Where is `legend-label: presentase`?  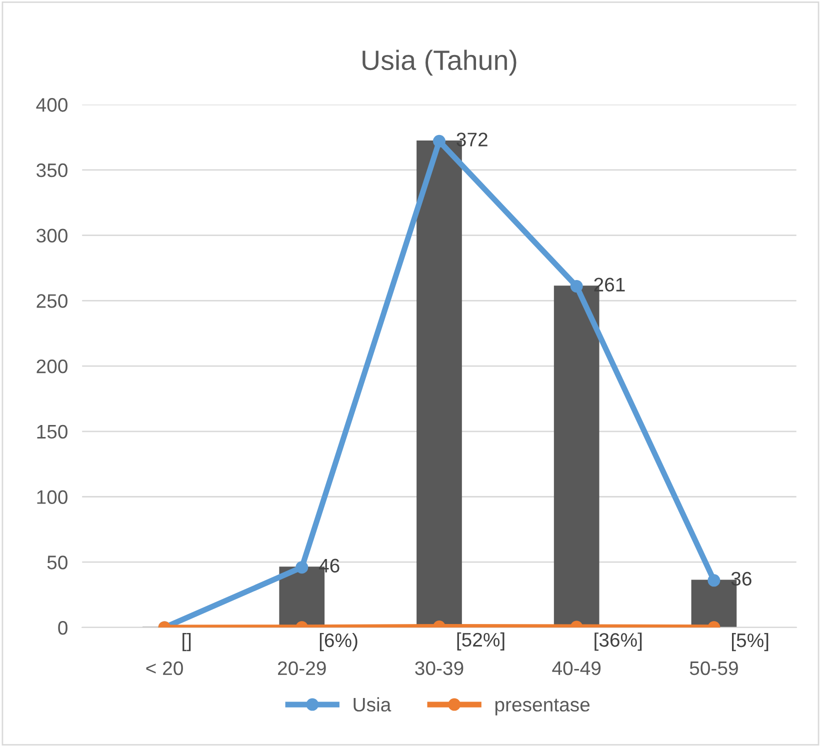 legend-label: presentase is located at coordinates (542, 707).